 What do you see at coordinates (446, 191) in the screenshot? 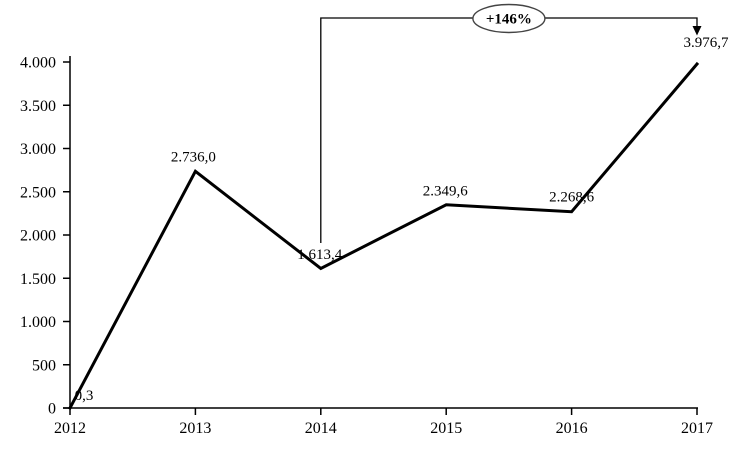
I see `data-point-label: 2.349,6` at bounding box center [446, 191].